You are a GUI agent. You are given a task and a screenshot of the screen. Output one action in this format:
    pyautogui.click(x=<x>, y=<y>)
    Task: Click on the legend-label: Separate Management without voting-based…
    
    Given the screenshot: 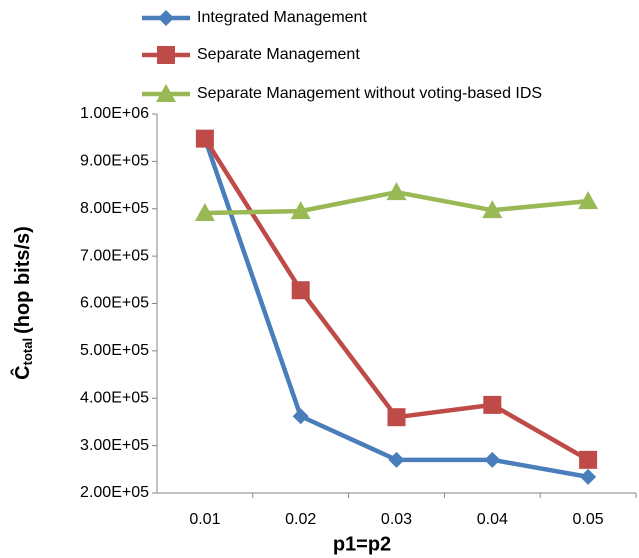 What is the action you would take?
    pyautogui.click(x=369, y=93)
    